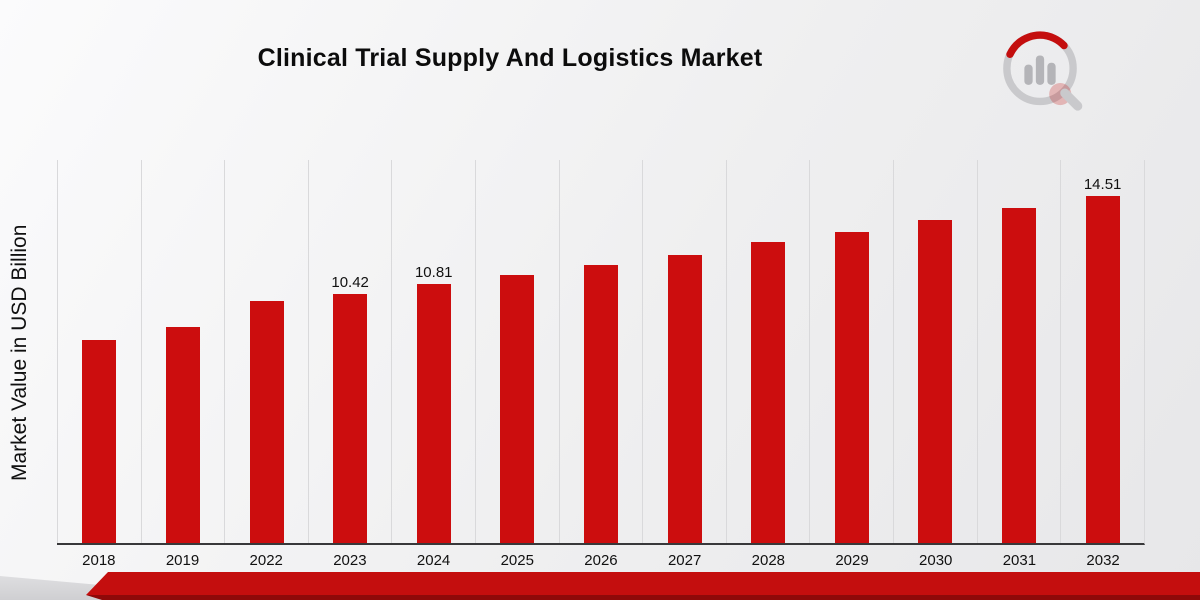 This screenshot has height=600, width=1200. I want to click on footer-ribbon-shadow, so click(643, 597).